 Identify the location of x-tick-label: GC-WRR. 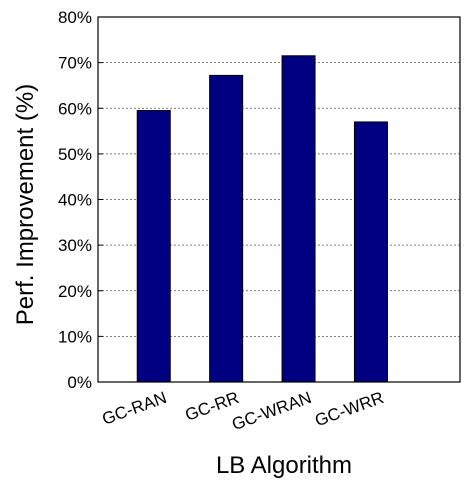
(349, 409).